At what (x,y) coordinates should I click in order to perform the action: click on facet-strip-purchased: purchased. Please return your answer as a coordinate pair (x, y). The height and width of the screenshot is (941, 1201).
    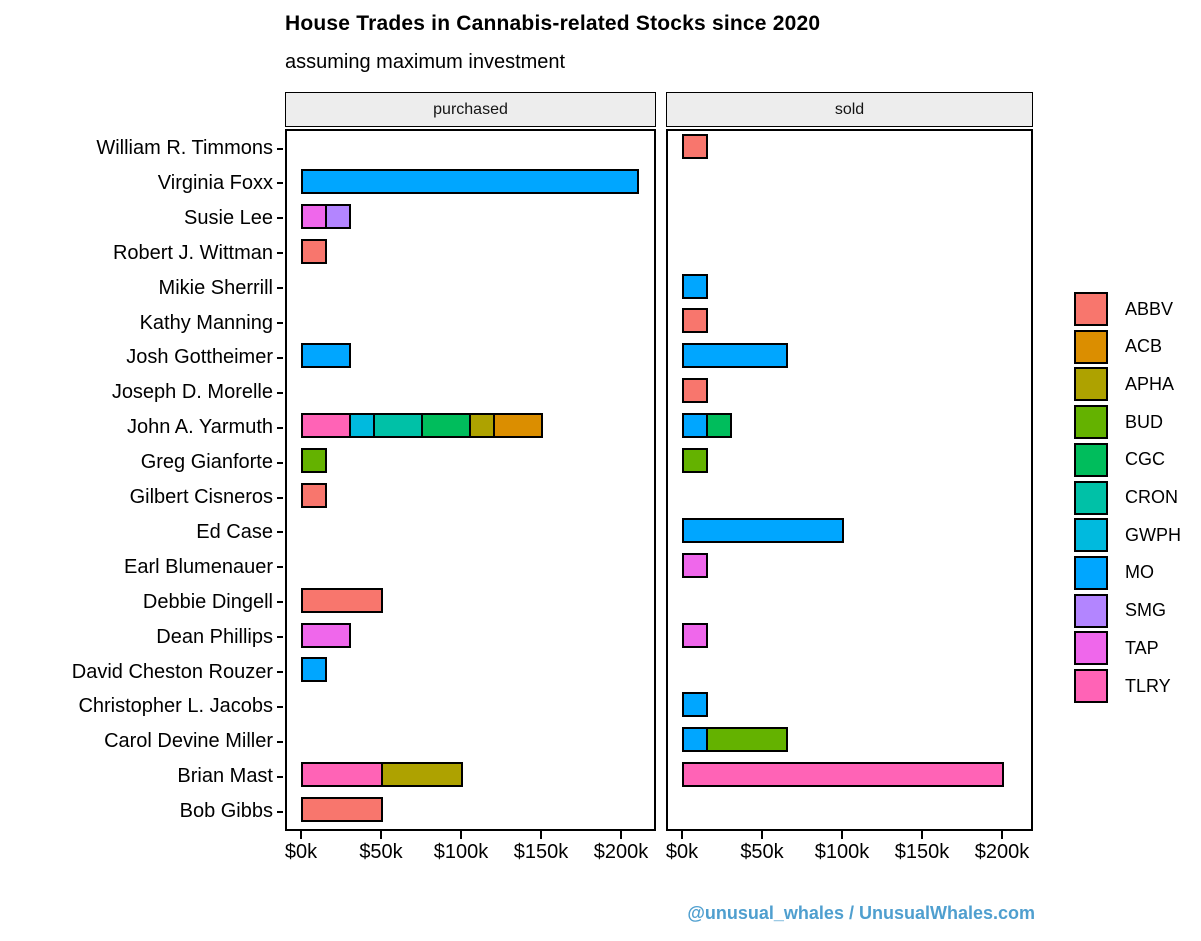
    Looking at the image, I should click on (470, 109).